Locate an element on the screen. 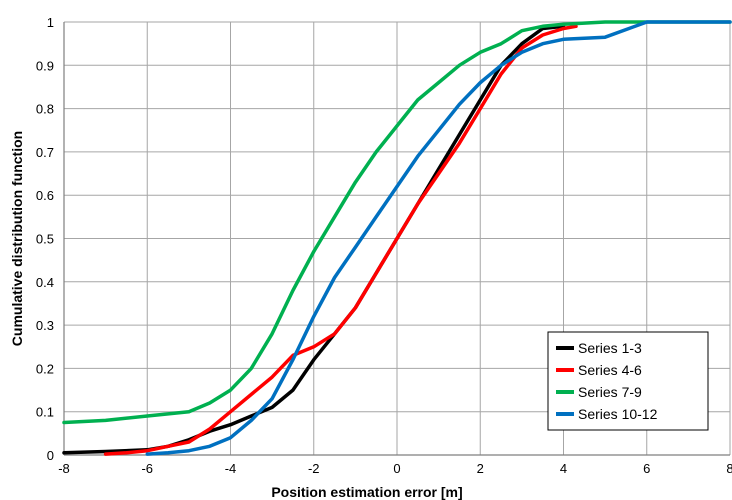 This screenshot has height=500, width=732. x-tick-label: -2 is located at coordinates (314, 468).